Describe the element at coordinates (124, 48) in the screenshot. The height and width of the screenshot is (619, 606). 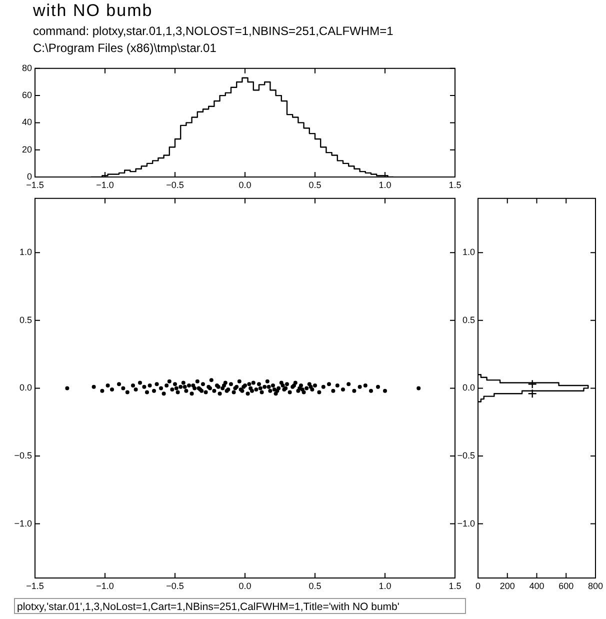
I see `text: C:\Program Files (x86)\tmp\star.01` at that location.